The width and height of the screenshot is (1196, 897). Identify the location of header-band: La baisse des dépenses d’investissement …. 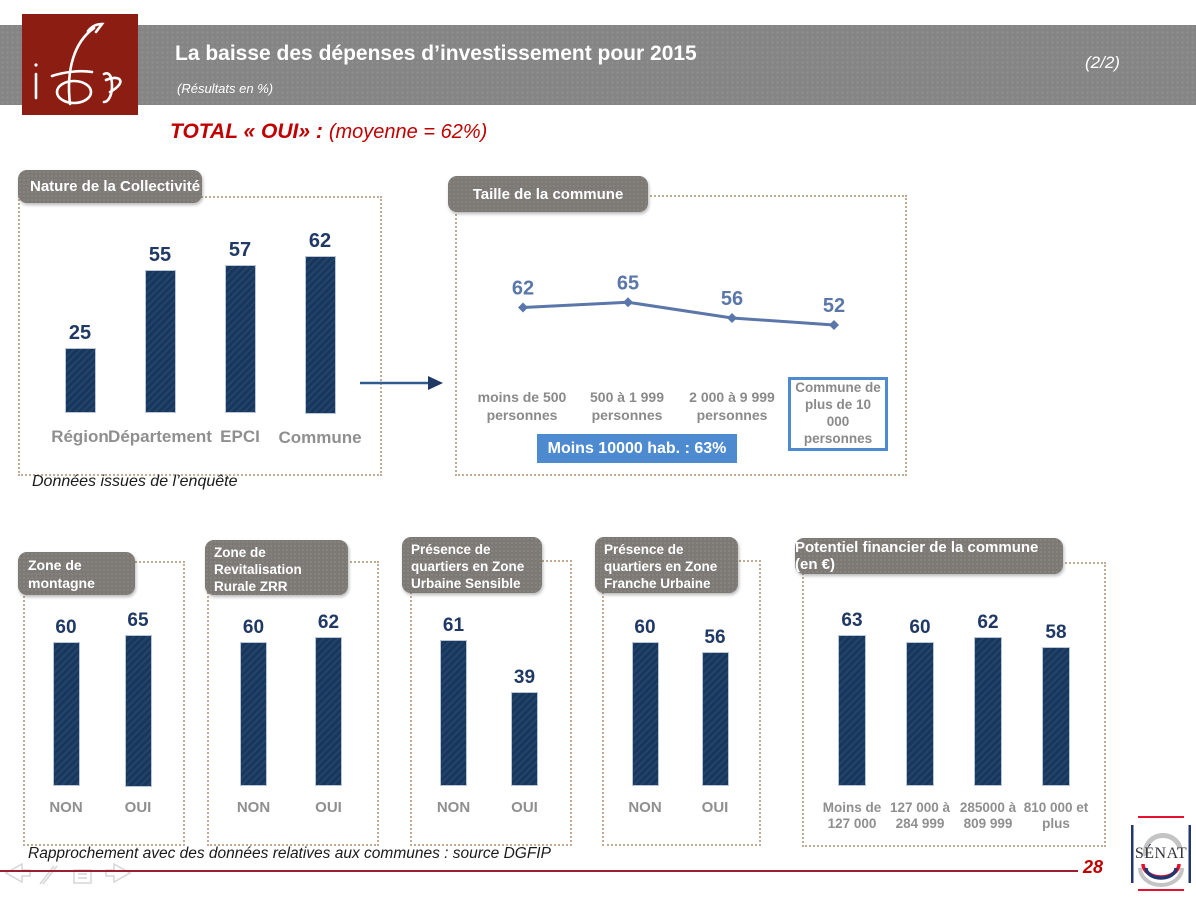
(598, 65).